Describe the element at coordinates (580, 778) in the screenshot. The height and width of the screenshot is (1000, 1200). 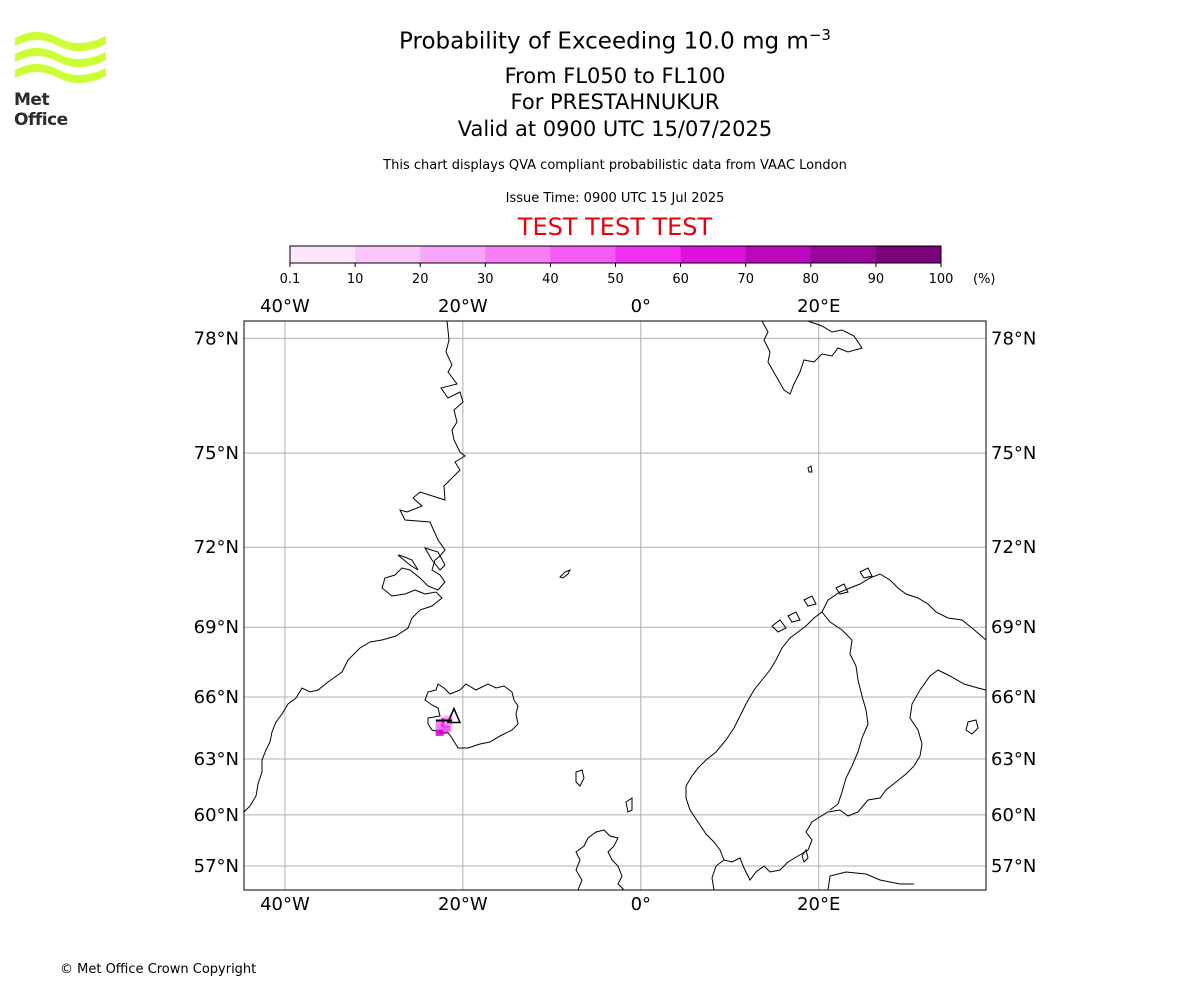
I see `coastline-faroe` at that location.